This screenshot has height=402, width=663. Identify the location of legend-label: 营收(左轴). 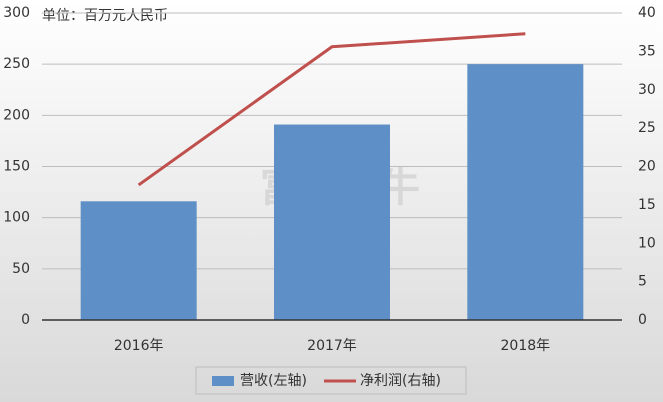
(273, 381).